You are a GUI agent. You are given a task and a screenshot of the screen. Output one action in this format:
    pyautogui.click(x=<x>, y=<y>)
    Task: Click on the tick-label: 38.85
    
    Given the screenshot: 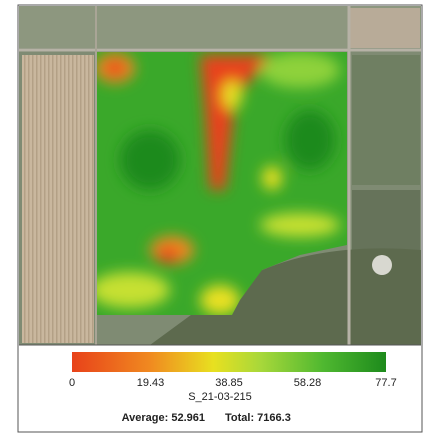 What is the action you would take?
    pyautogui.click(x=229, y=383)
    